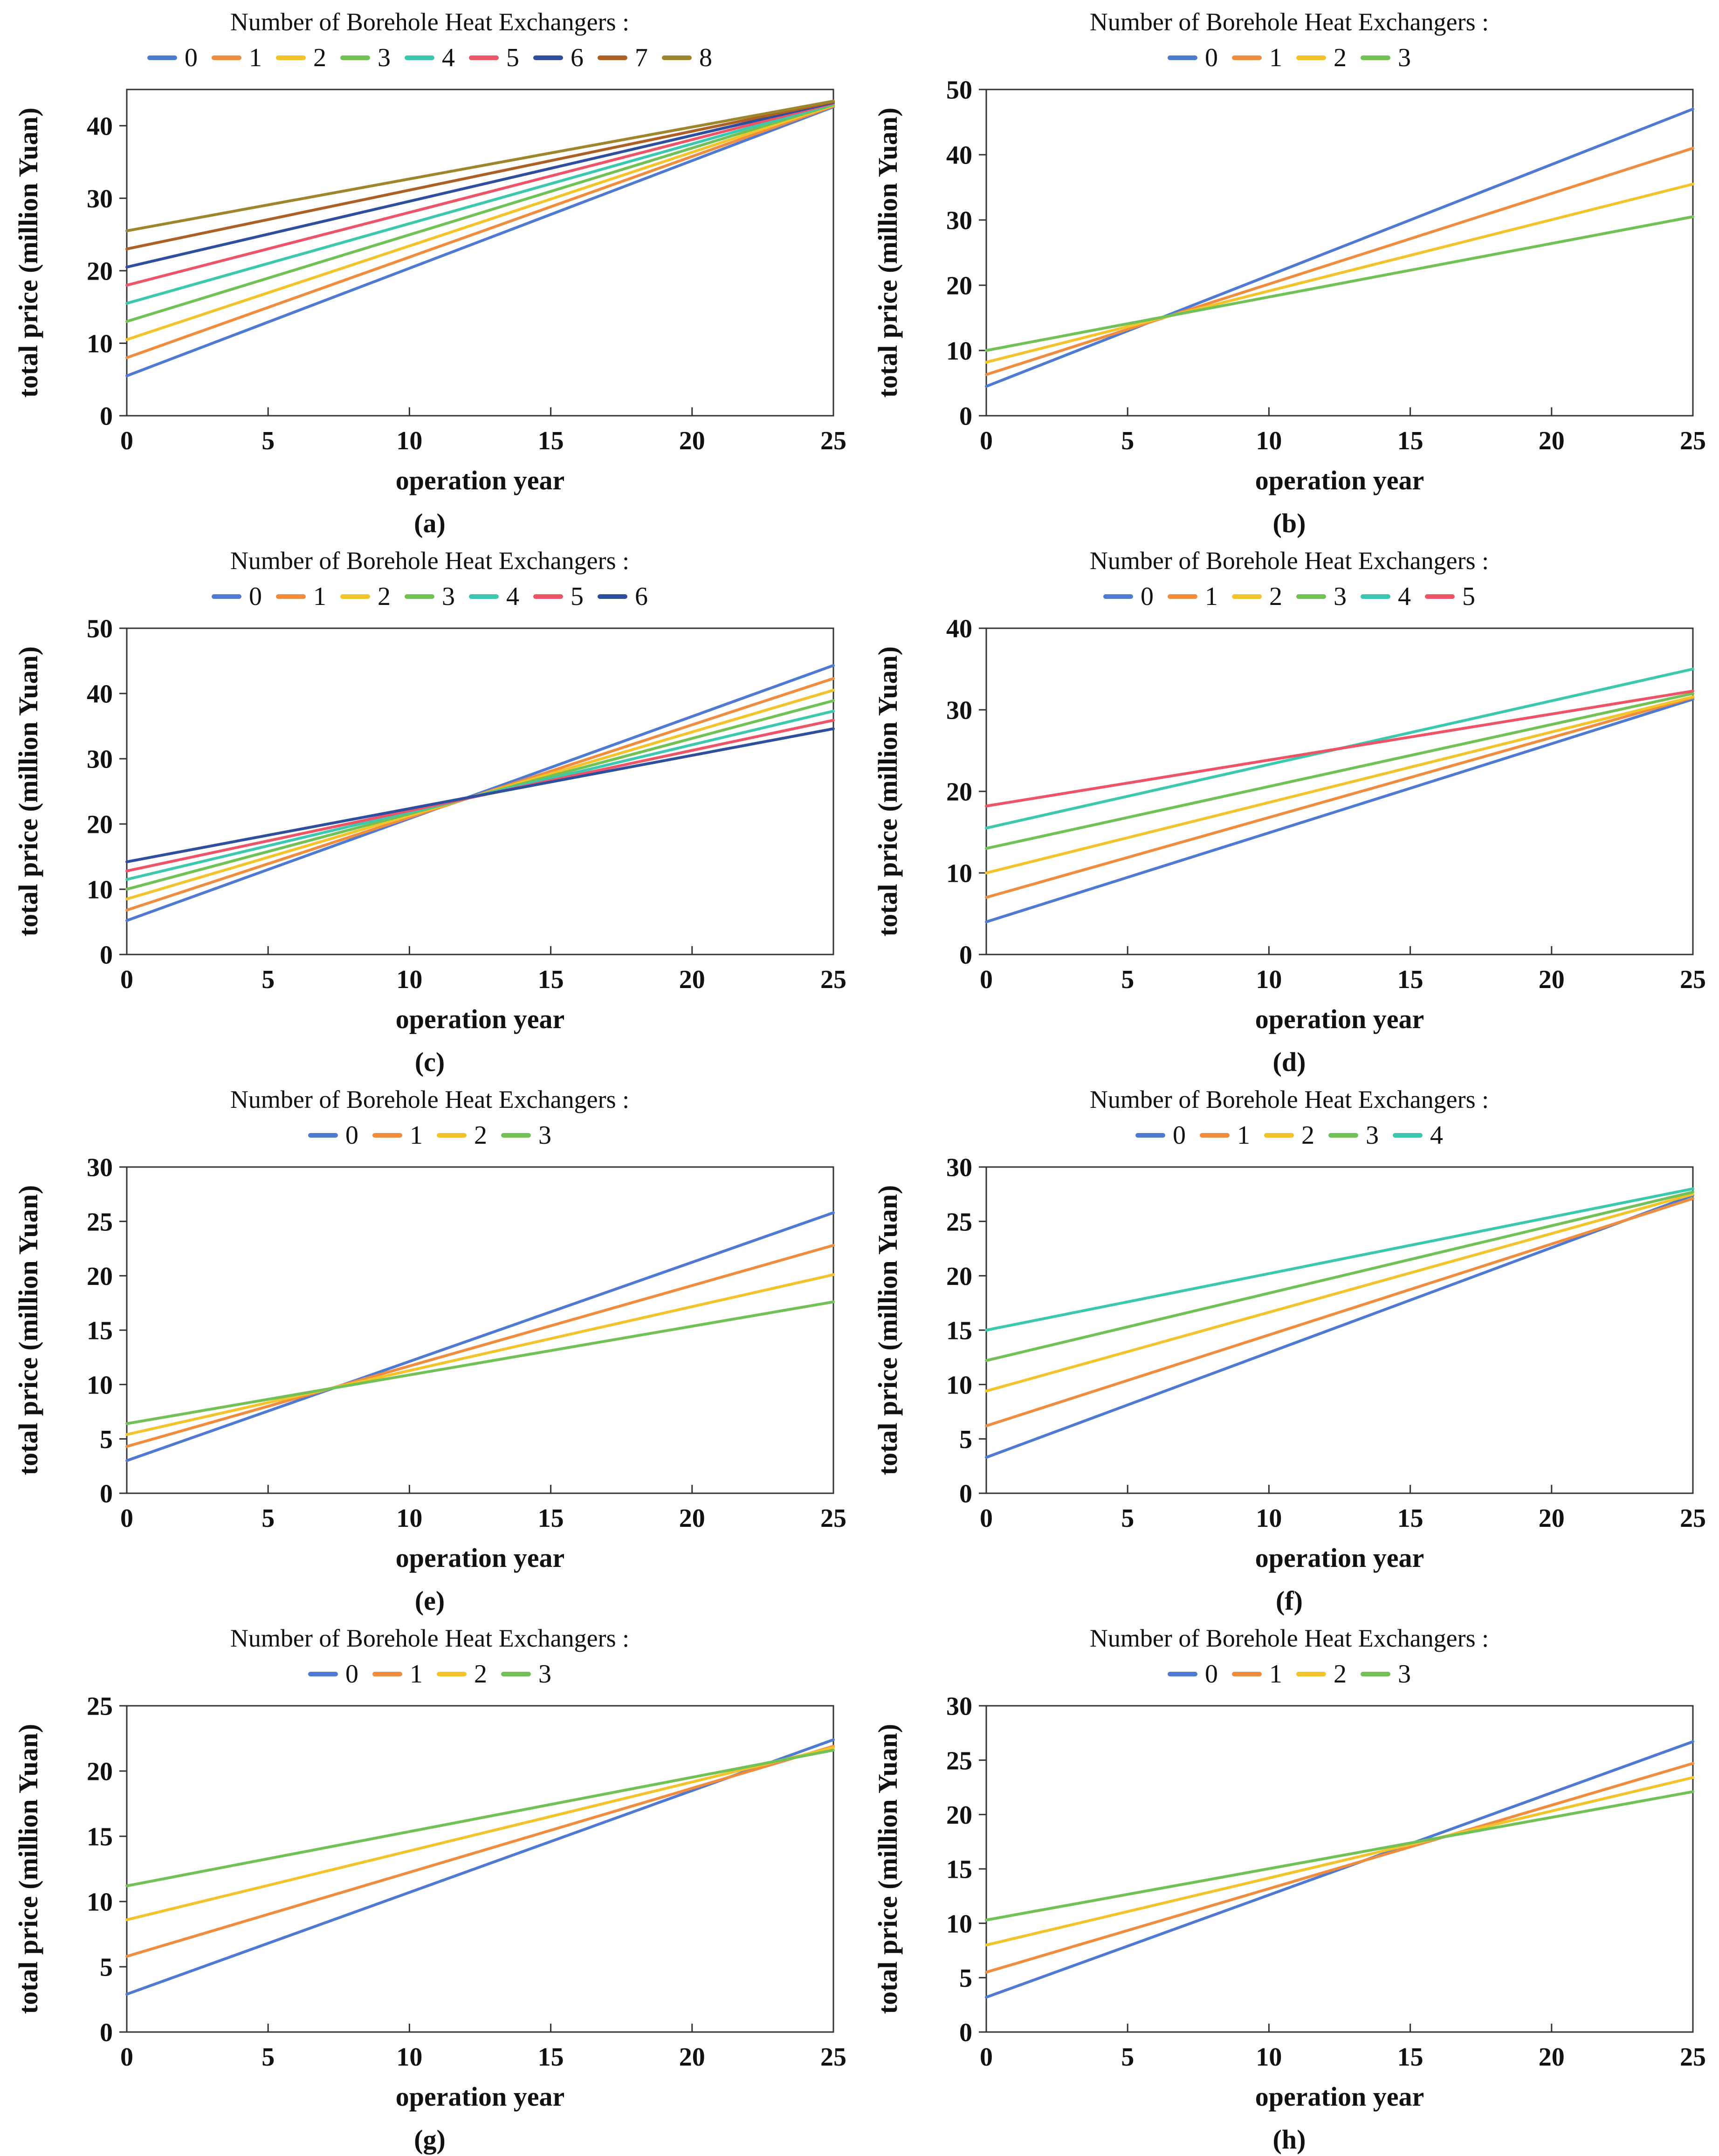  What do you see at coordinates (1257, 58) in the screenshot?
I see `legend-item-1: 1` at bounding box center [1257, 58].